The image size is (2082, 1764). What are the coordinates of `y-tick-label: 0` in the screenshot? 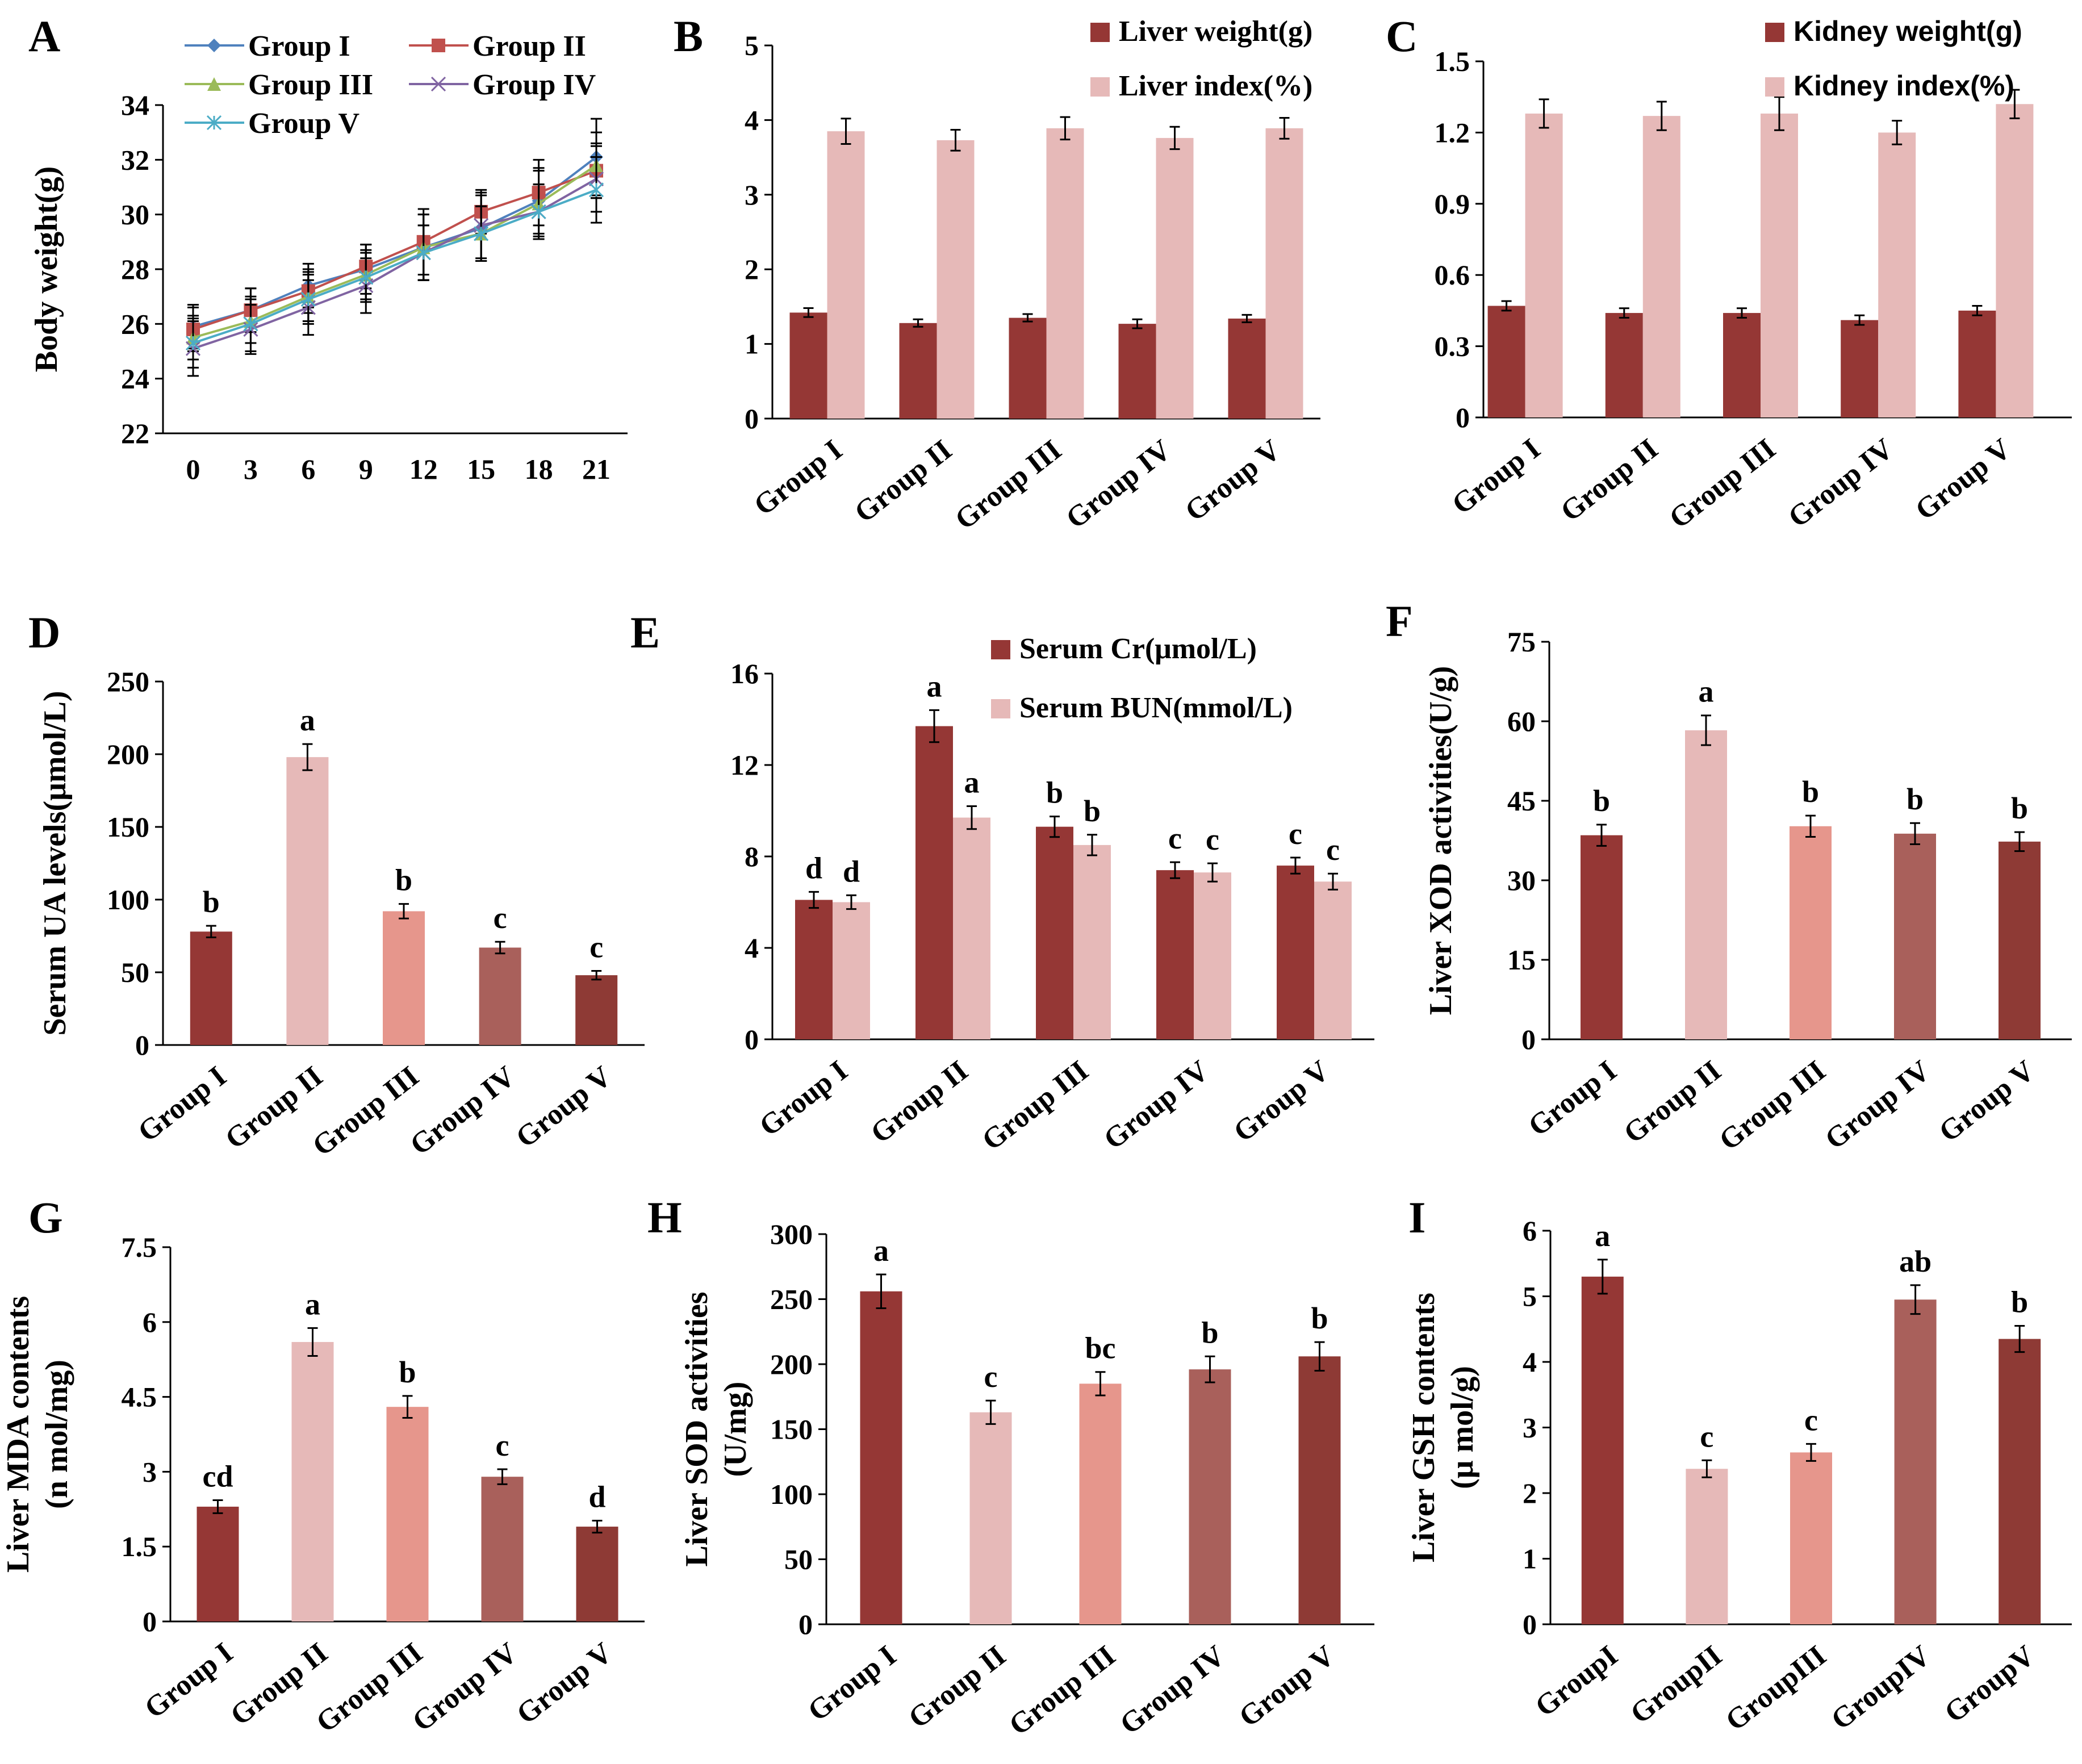 It's located at (1530, 1624).